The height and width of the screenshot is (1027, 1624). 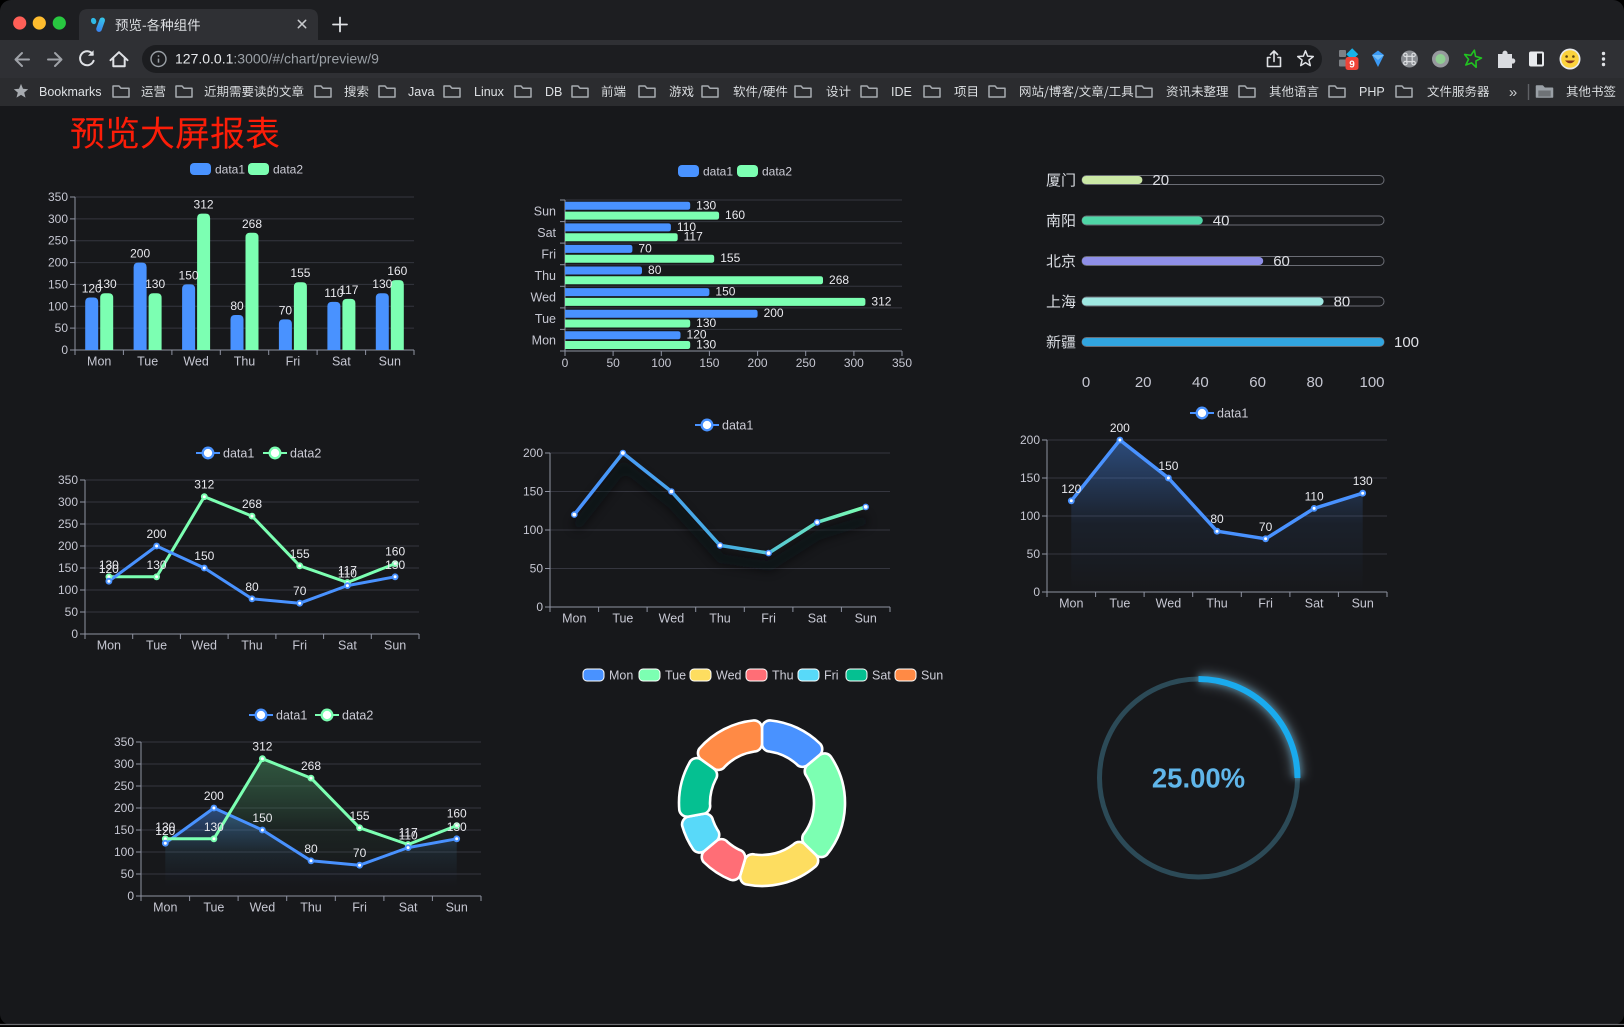 What do you see at coordinates (70, 92) in the screenshot?
I see `svg-text: Bookmarks` at bounding box center [70, 92].